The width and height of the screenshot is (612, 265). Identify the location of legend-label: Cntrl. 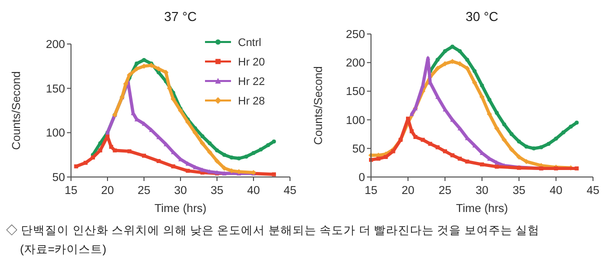
(250, 43).